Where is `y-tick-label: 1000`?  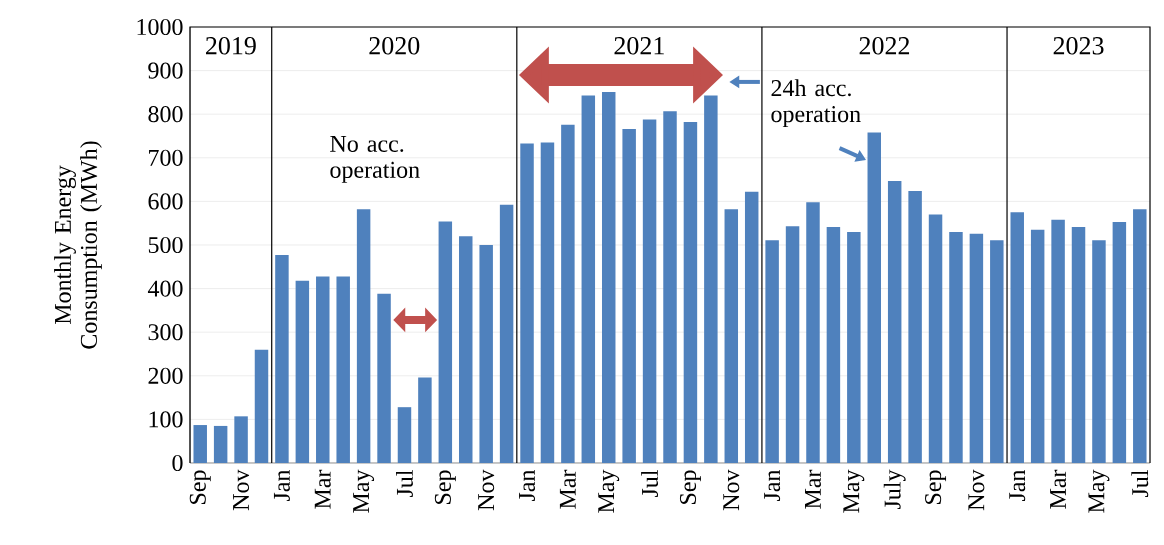
y-tick-label: 1000 is located at coordinates (160, 27).